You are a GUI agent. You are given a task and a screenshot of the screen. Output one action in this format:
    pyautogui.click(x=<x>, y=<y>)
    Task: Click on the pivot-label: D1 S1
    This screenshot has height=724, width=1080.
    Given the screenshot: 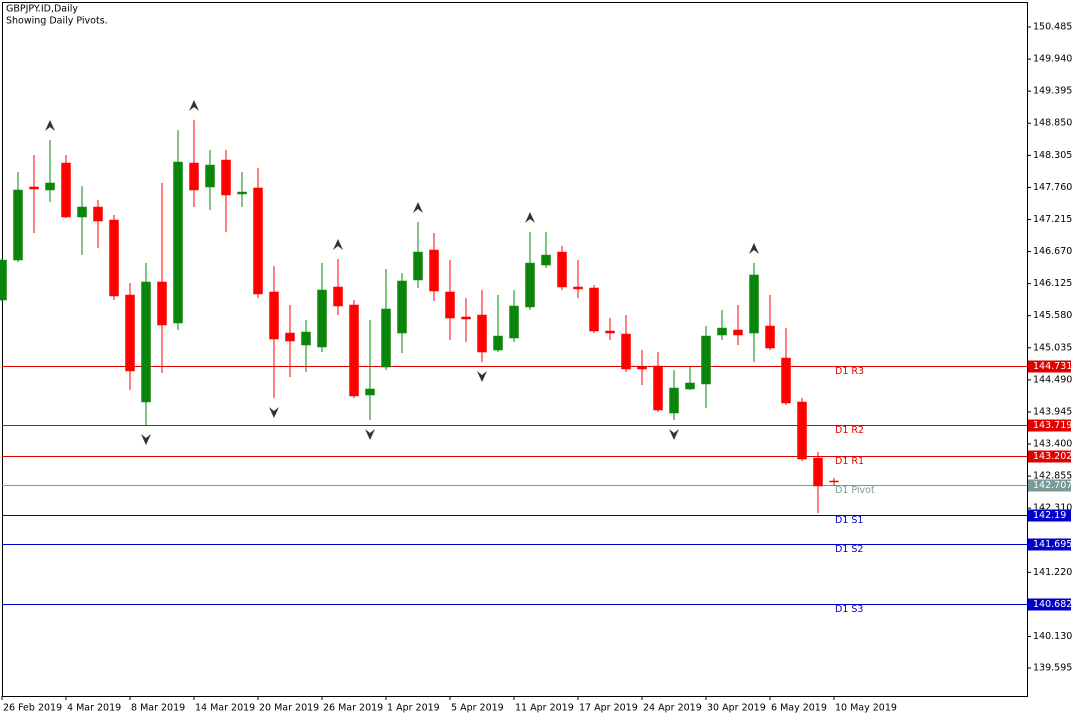 What is the action you would take?
    pyautogui.click(x=849, y=520)
    